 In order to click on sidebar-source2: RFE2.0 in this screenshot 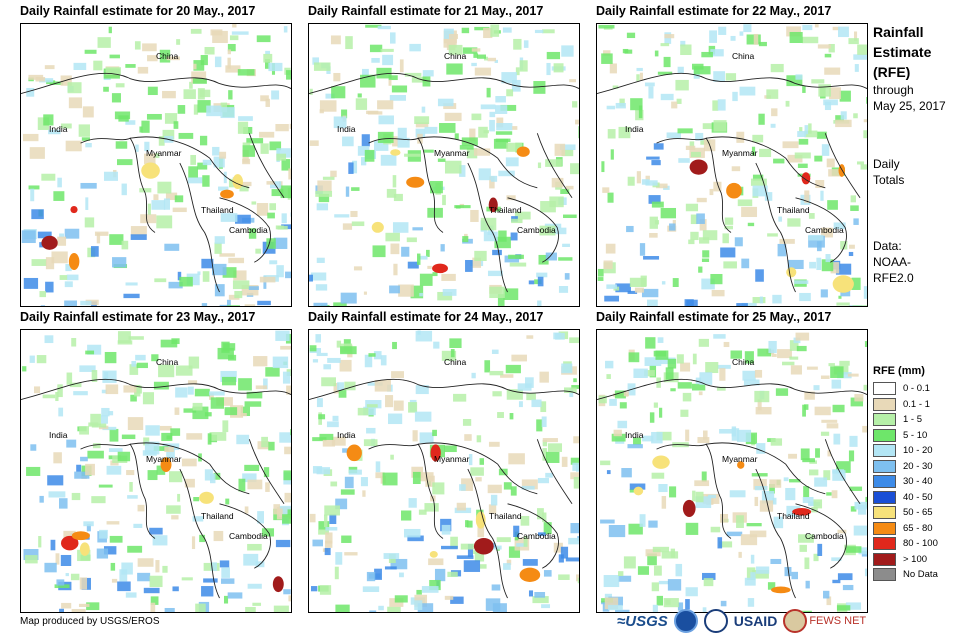, I will do `click(893, 278)`.